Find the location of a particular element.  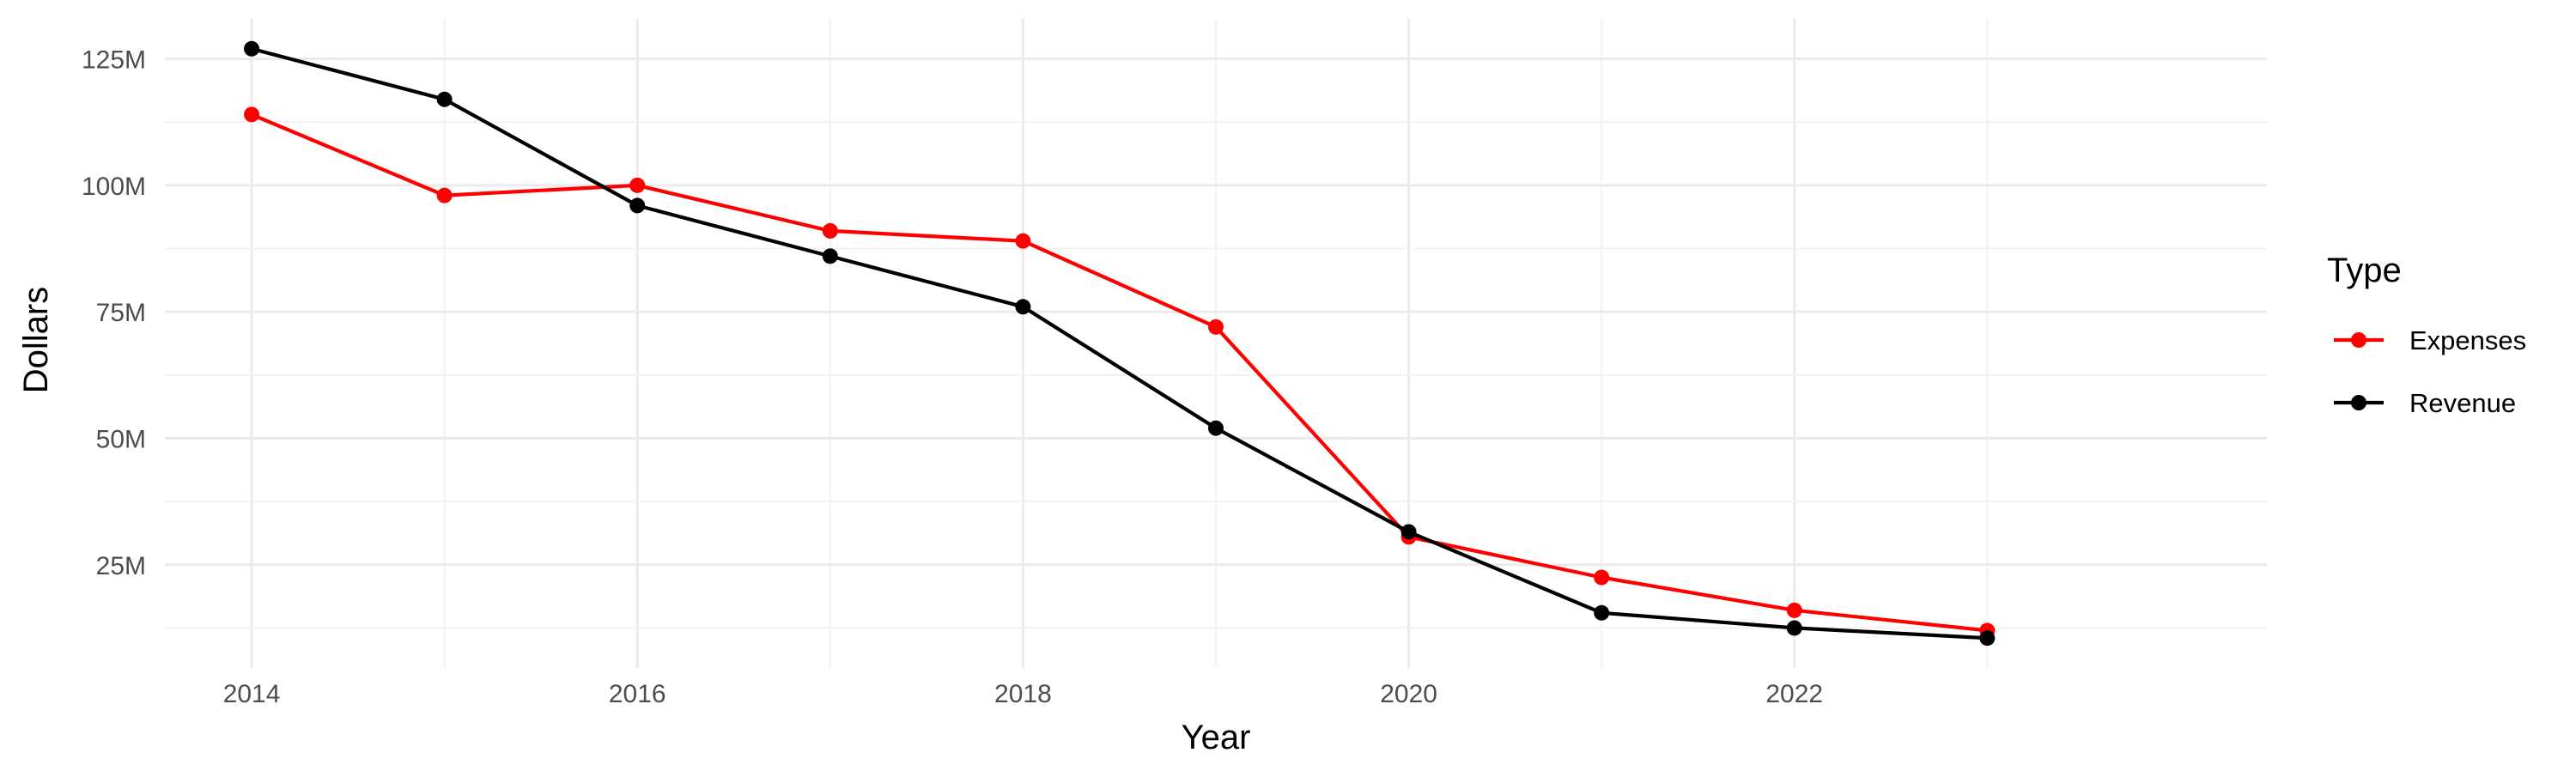

legend-items: Expenses Revenue is located at coordinates (2430, 371).